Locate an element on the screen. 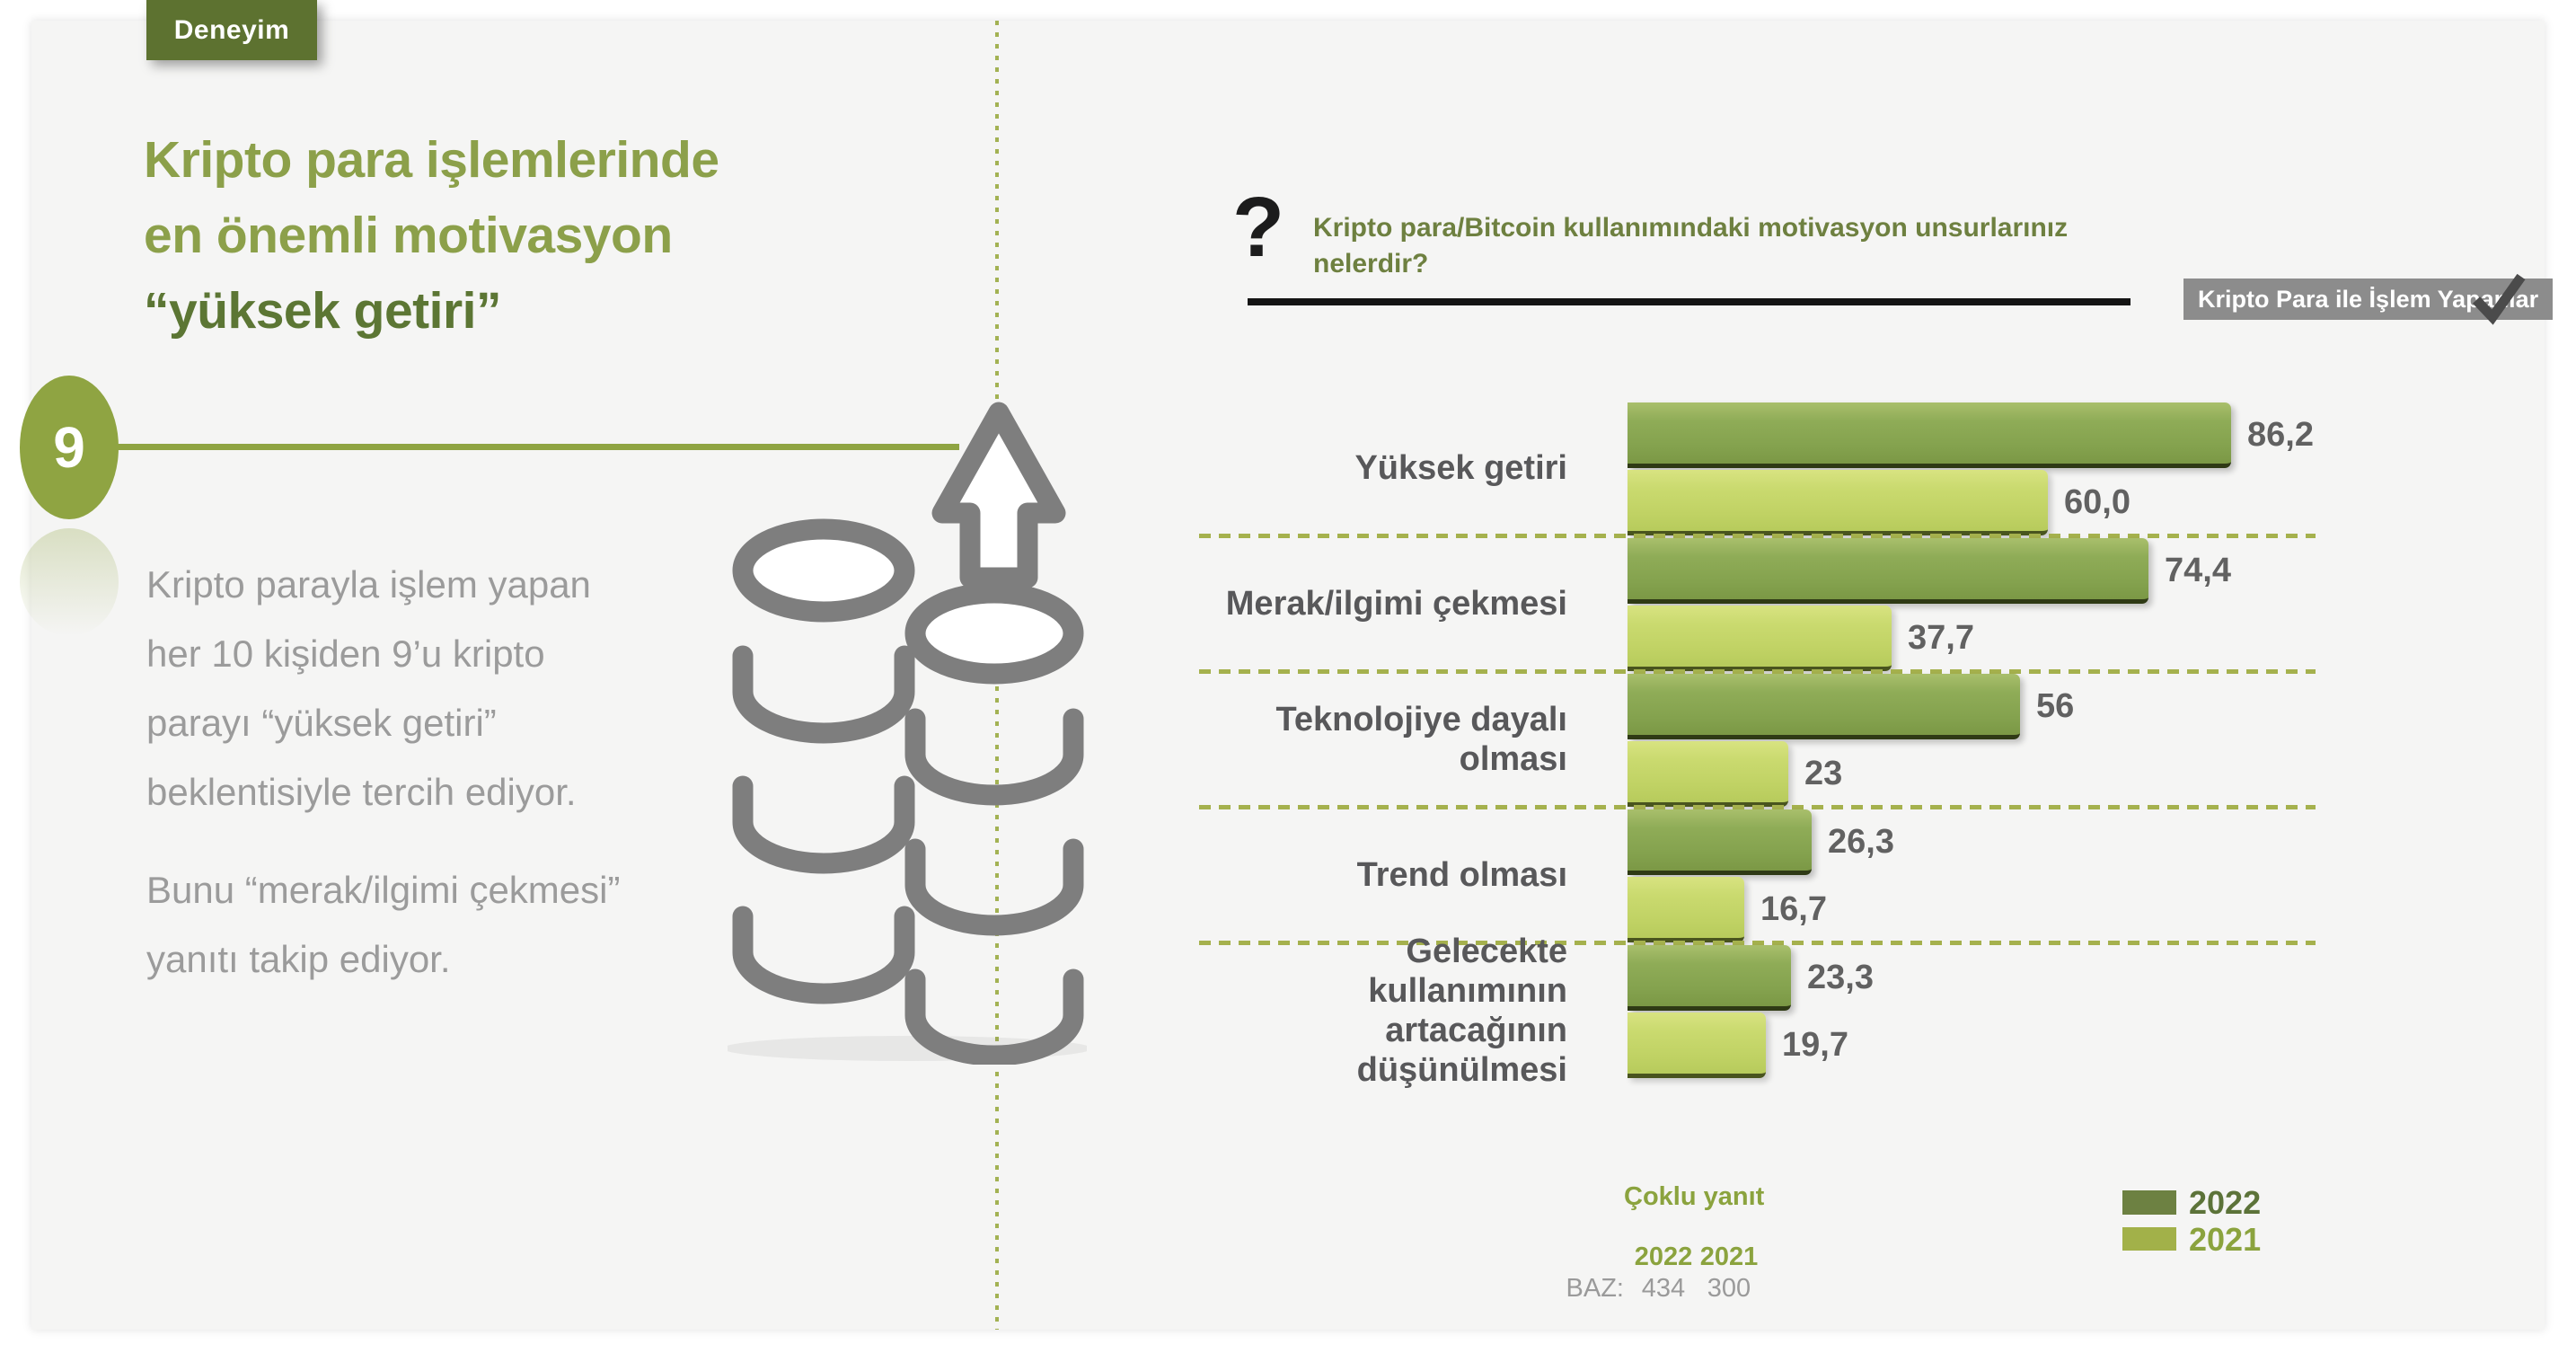 The height and width of the screenshot is (1353, 2576). baz-value-2022: 434 is located at coordinates (1663, 1288).